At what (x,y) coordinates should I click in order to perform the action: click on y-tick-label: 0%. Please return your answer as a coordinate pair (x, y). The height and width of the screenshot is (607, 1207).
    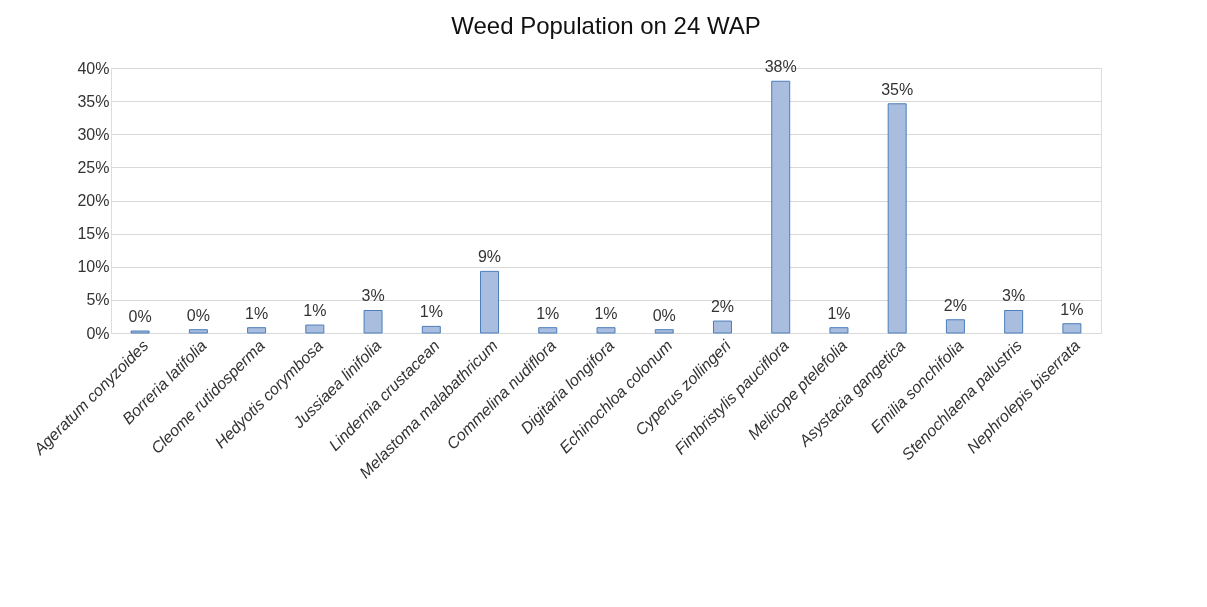
    Looking at the image, I should click on (98, 333).